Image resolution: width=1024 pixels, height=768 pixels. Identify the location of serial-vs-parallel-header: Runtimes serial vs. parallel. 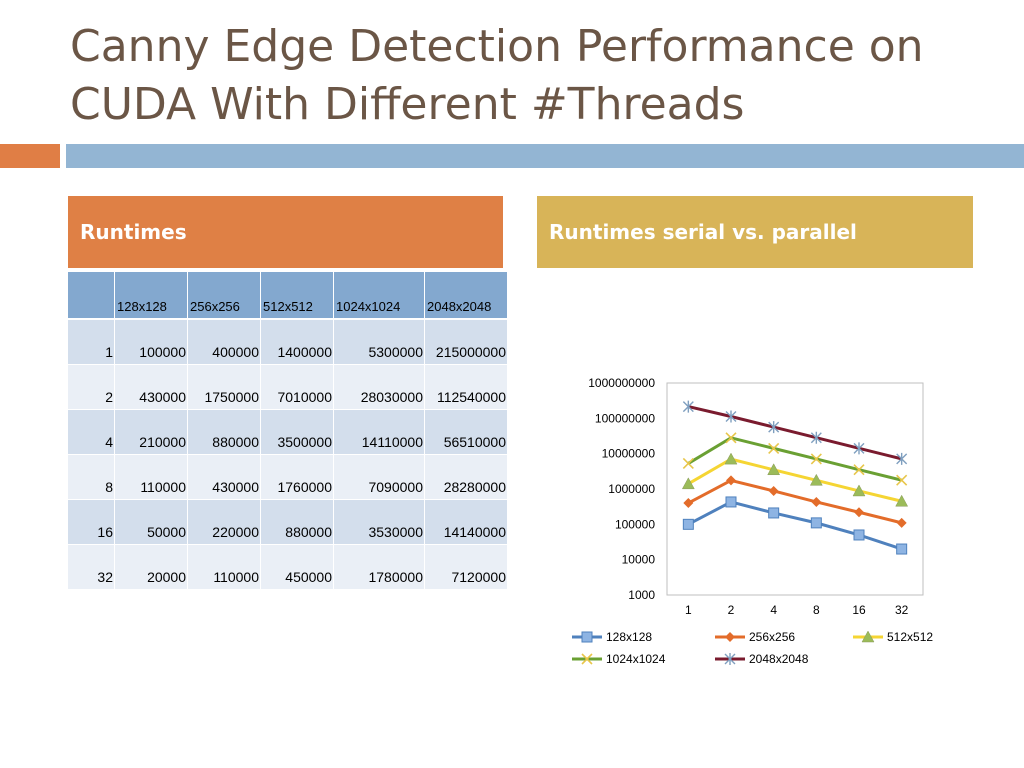
(755, 232).